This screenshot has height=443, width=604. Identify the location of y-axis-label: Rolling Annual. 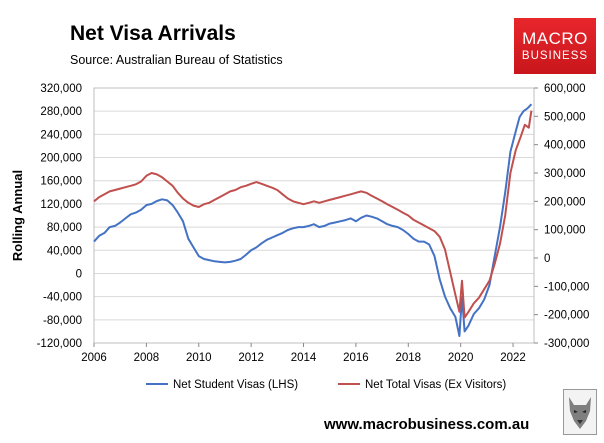
(17, 215).